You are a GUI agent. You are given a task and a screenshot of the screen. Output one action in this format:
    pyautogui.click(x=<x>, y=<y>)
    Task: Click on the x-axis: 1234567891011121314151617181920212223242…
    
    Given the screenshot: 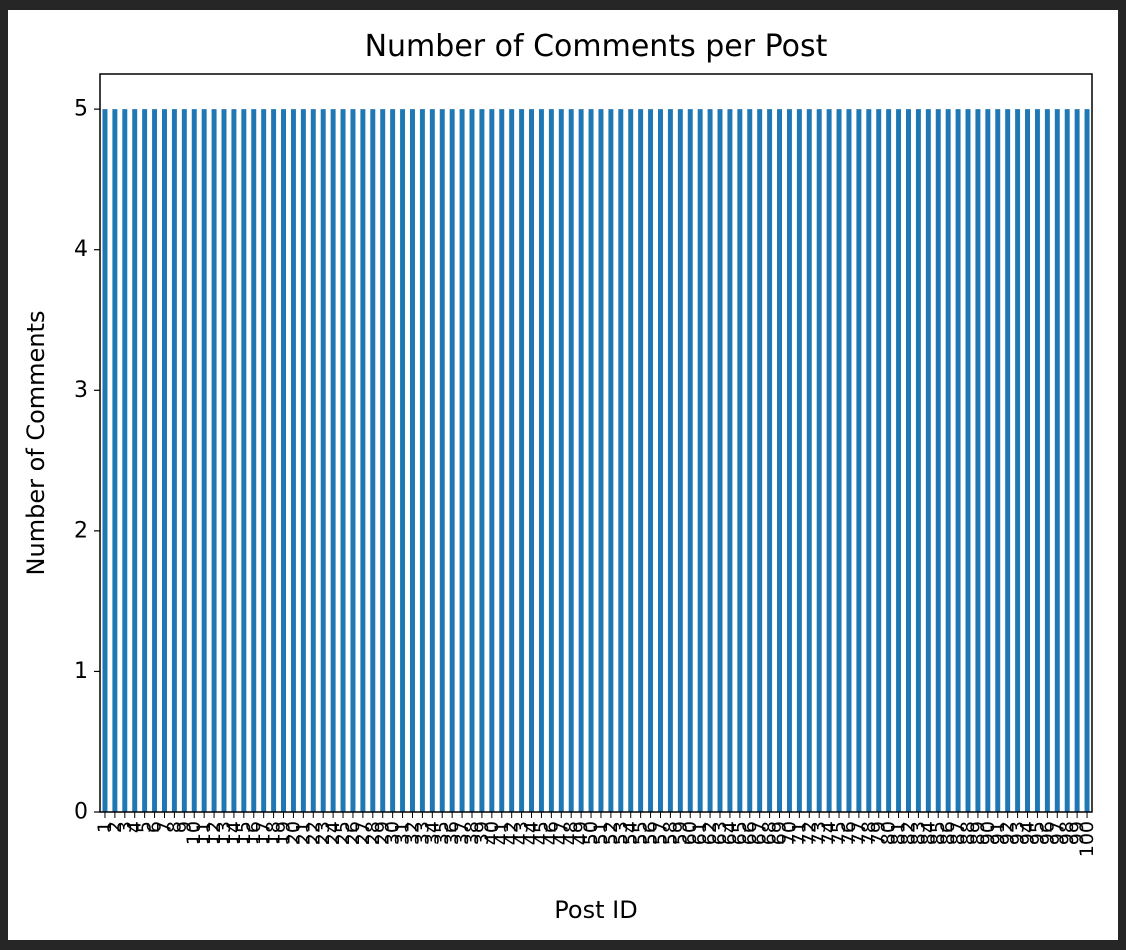 What is the action you would take?
    pyautogui.click(x=596, y=834)
    